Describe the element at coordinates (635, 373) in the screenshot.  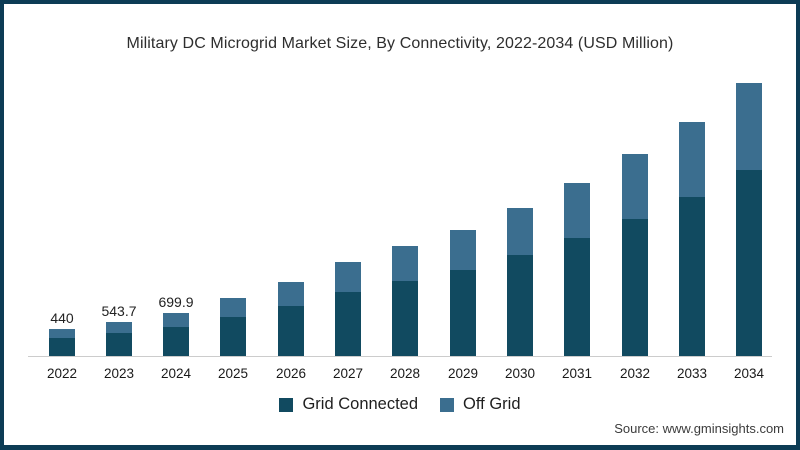
I see `x-axis-label-2032: 2032` at that location.